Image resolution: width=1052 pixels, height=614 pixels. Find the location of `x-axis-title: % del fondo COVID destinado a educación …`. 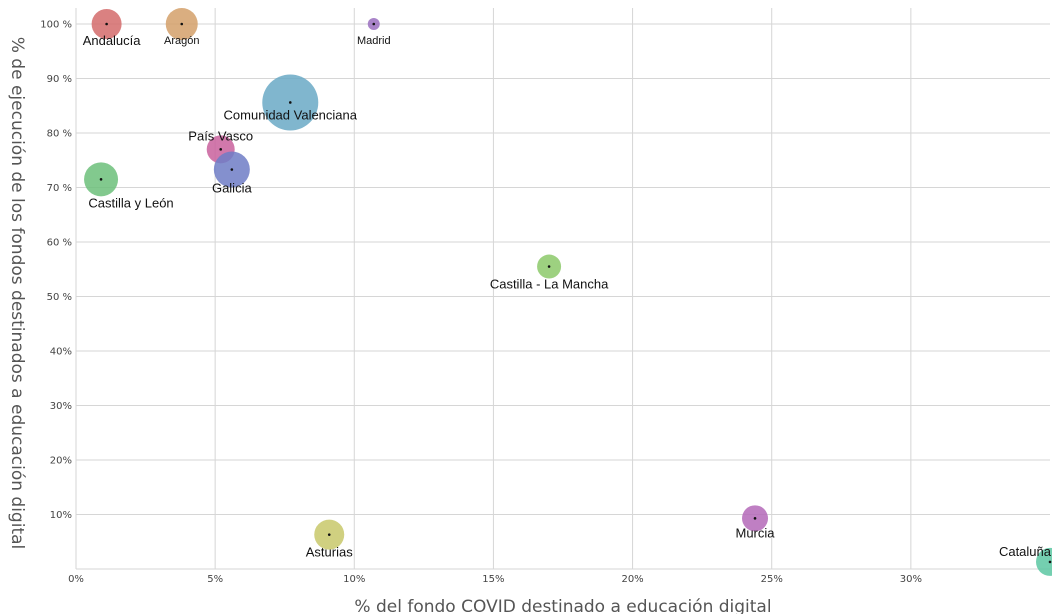

x-axis-title: % del fondo COVID destinado a educación … is located at coordinates (562, 605).